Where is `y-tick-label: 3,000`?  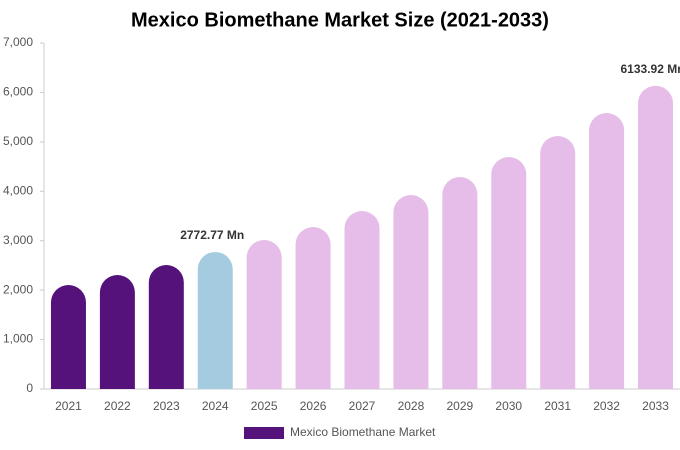 y-tick-label: 3,000 is located at coordinates (18, 240).